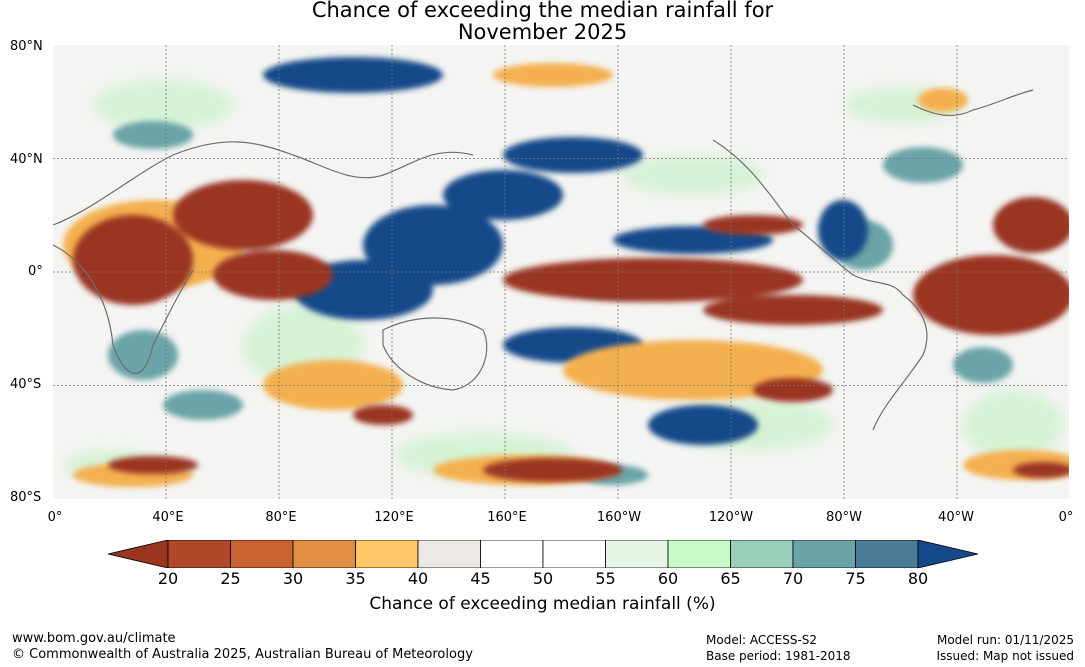 This screenshot has height=667, width=1085. Describe the element at coordinates (1005, 640) in the screenshot. I see `model-run-date: Model run: 01/11/2025` at that location.